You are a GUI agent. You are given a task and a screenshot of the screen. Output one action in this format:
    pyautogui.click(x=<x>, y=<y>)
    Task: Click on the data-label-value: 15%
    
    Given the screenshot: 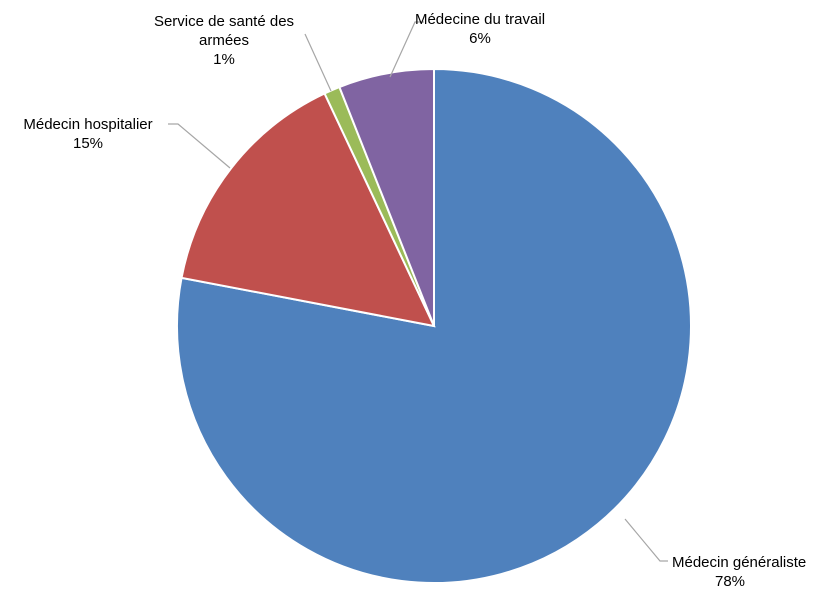 What is the action you would take?
    pyautogui.click(x=88, y=143)
    